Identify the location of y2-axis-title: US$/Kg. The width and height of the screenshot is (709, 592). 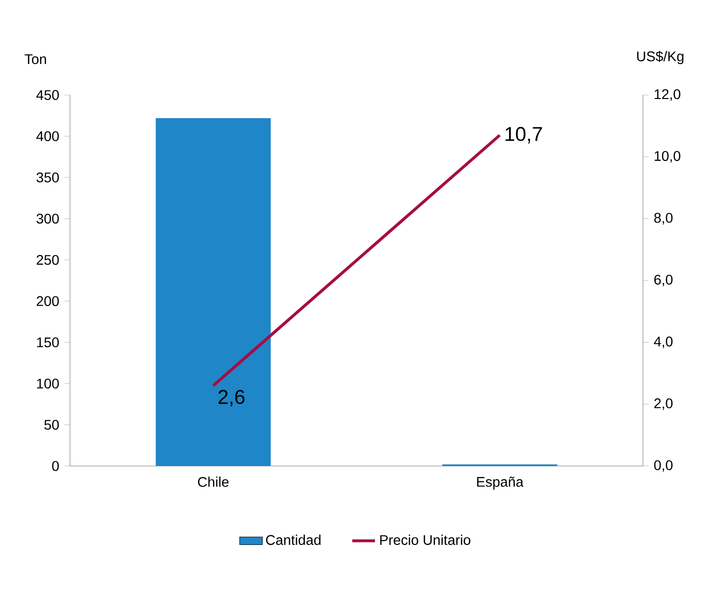
(660, 57).